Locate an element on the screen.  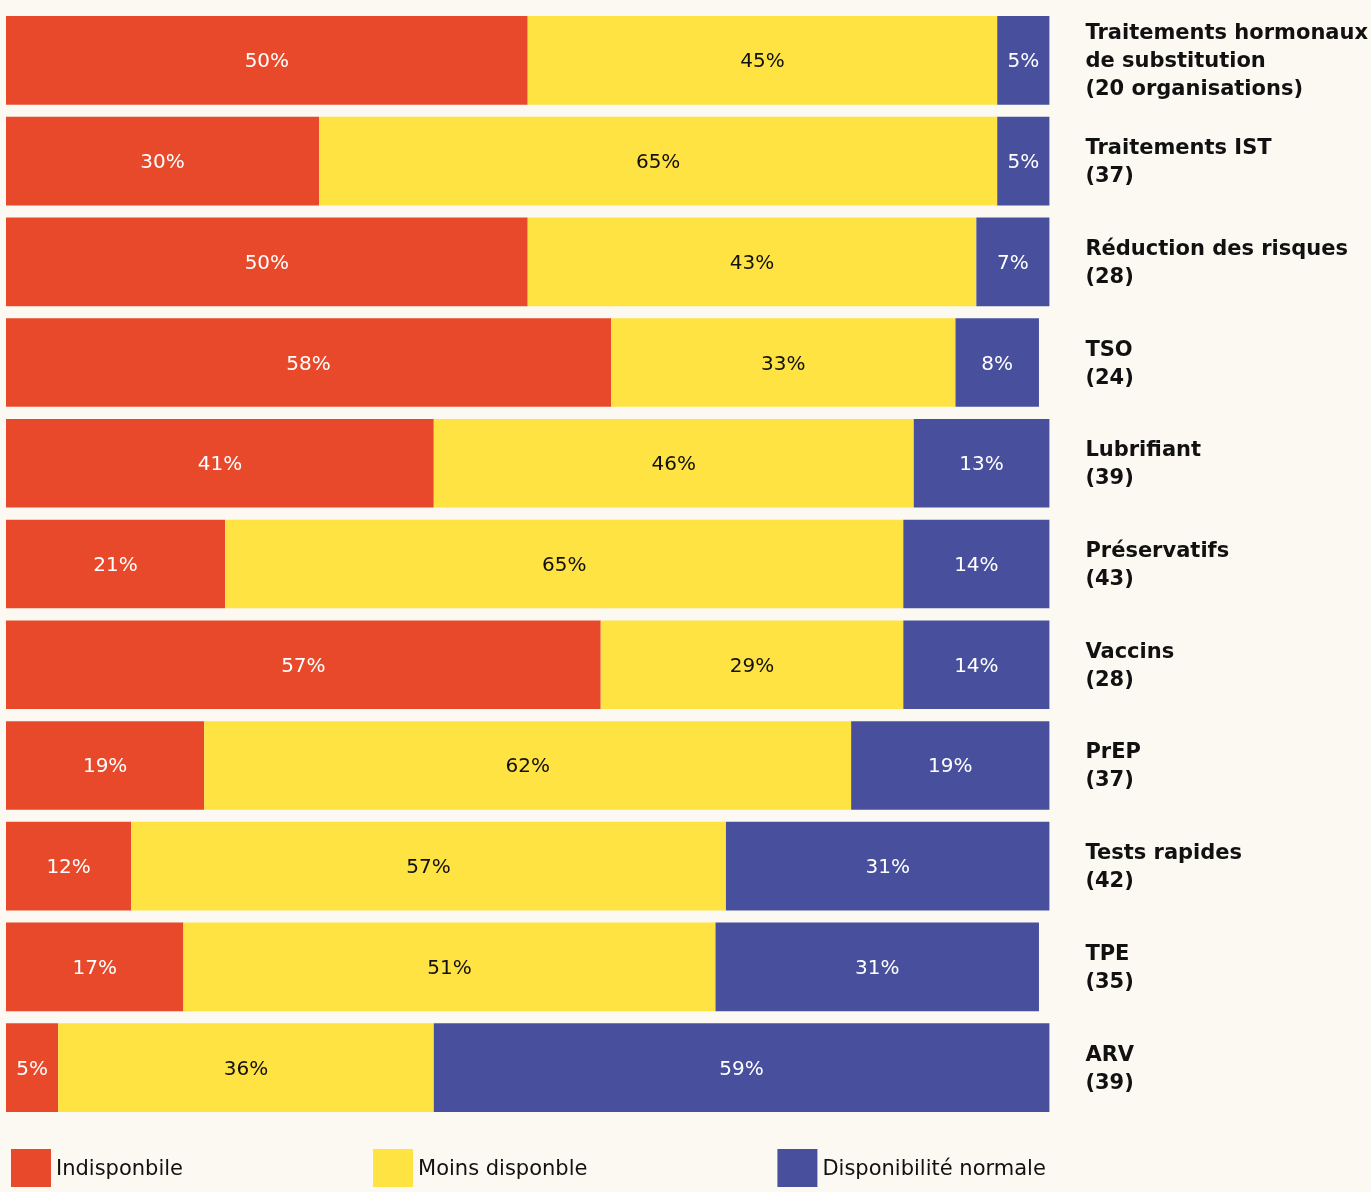
legend-label: Indisponbile is located at coordinates (120, 1168).